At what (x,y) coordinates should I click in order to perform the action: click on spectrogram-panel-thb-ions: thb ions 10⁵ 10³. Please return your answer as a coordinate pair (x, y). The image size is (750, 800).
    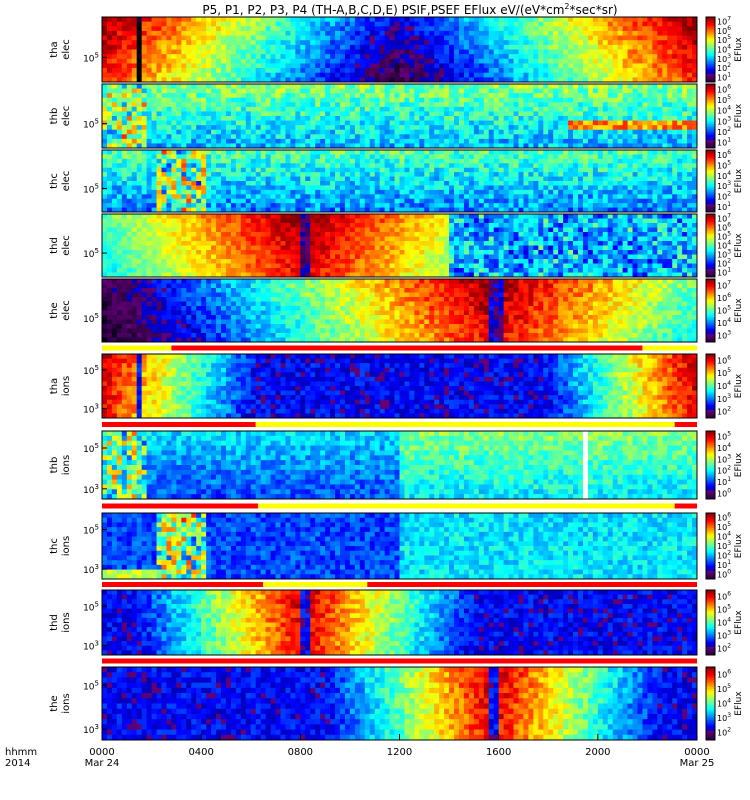
    Looking at the image, I should click on (373, 465).